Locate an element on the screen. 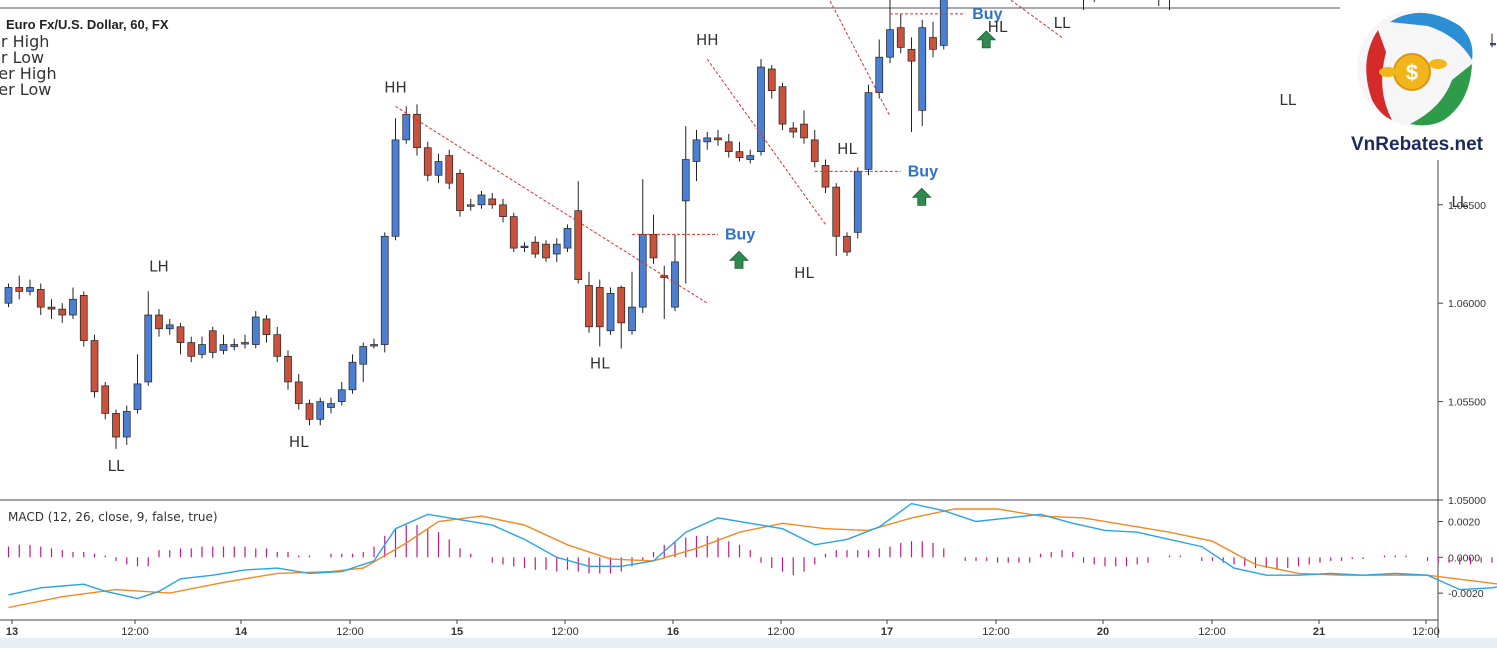 This screenshot has height=648, width=1497. price-tick-label: 1.06500 is located at coordinates (1467, 206).